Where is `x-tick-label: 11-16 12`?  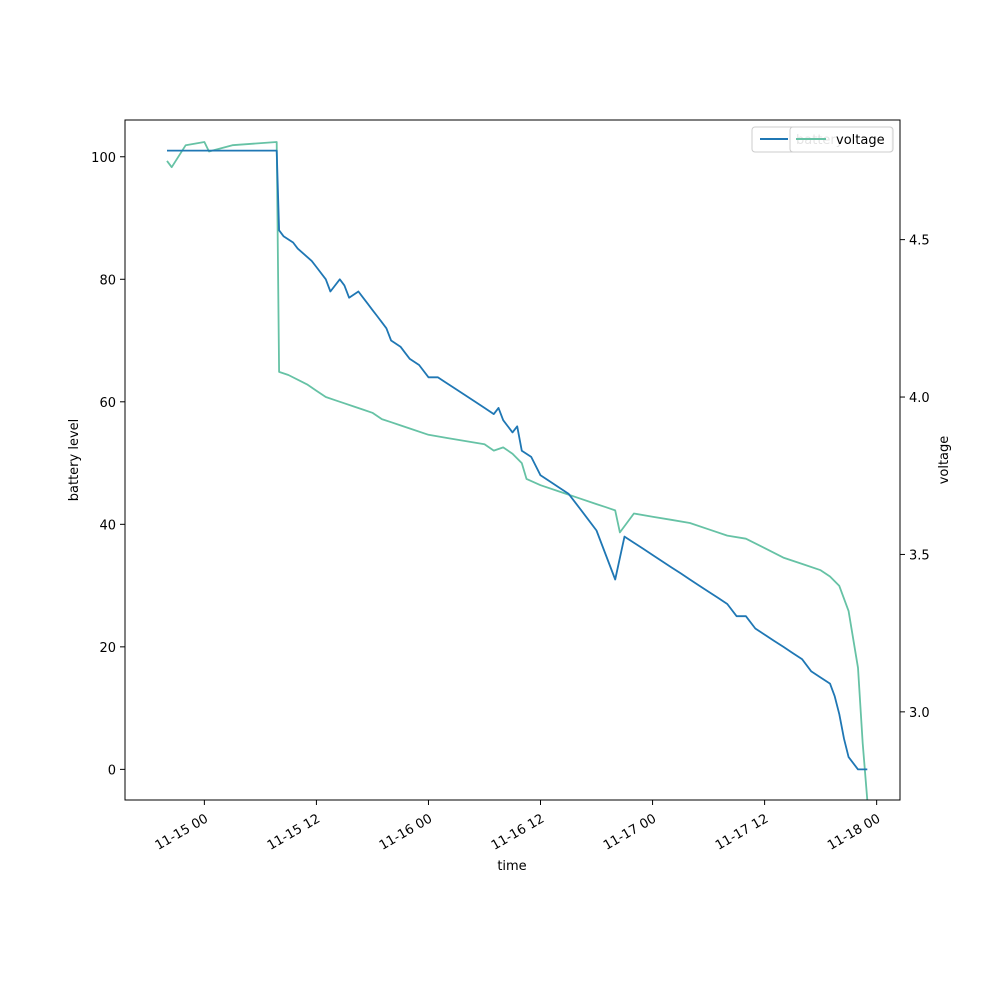 x-tick-label: 11-16 12 is located at coordinates (518, 832).